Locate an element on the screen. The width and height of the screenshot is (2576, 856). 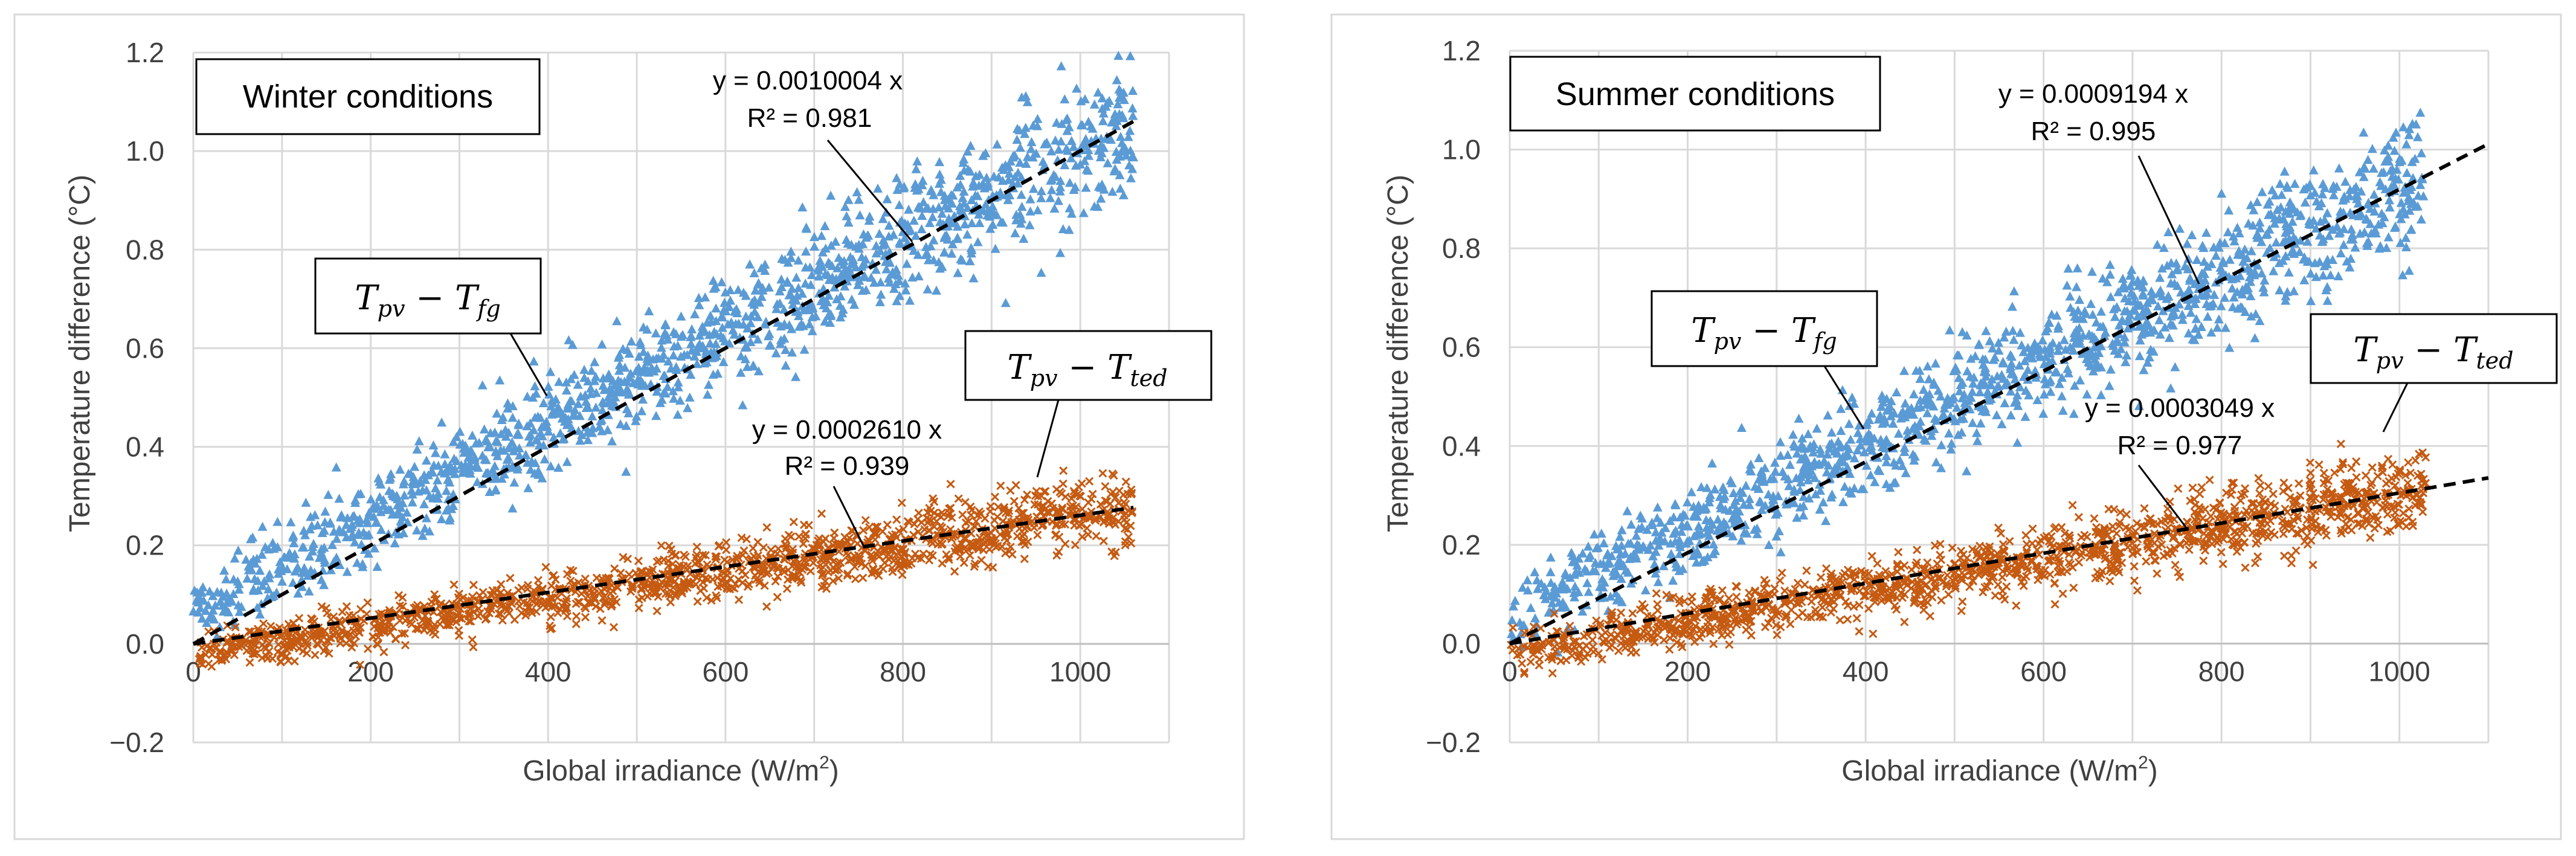
y-tick-labels: −0.20.00.20.40.60.81.01.2 is located at coordinates (136, 397).